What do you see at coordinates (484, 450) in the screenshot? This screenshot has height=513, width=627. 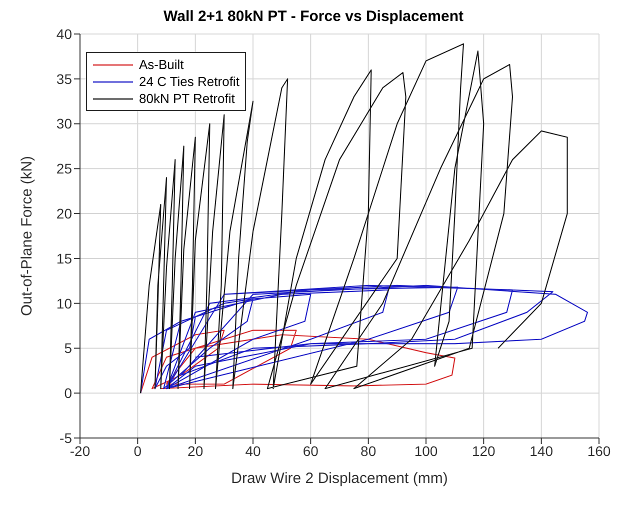 I see `x-tick-label: 120` at bounding box center [484, 450].